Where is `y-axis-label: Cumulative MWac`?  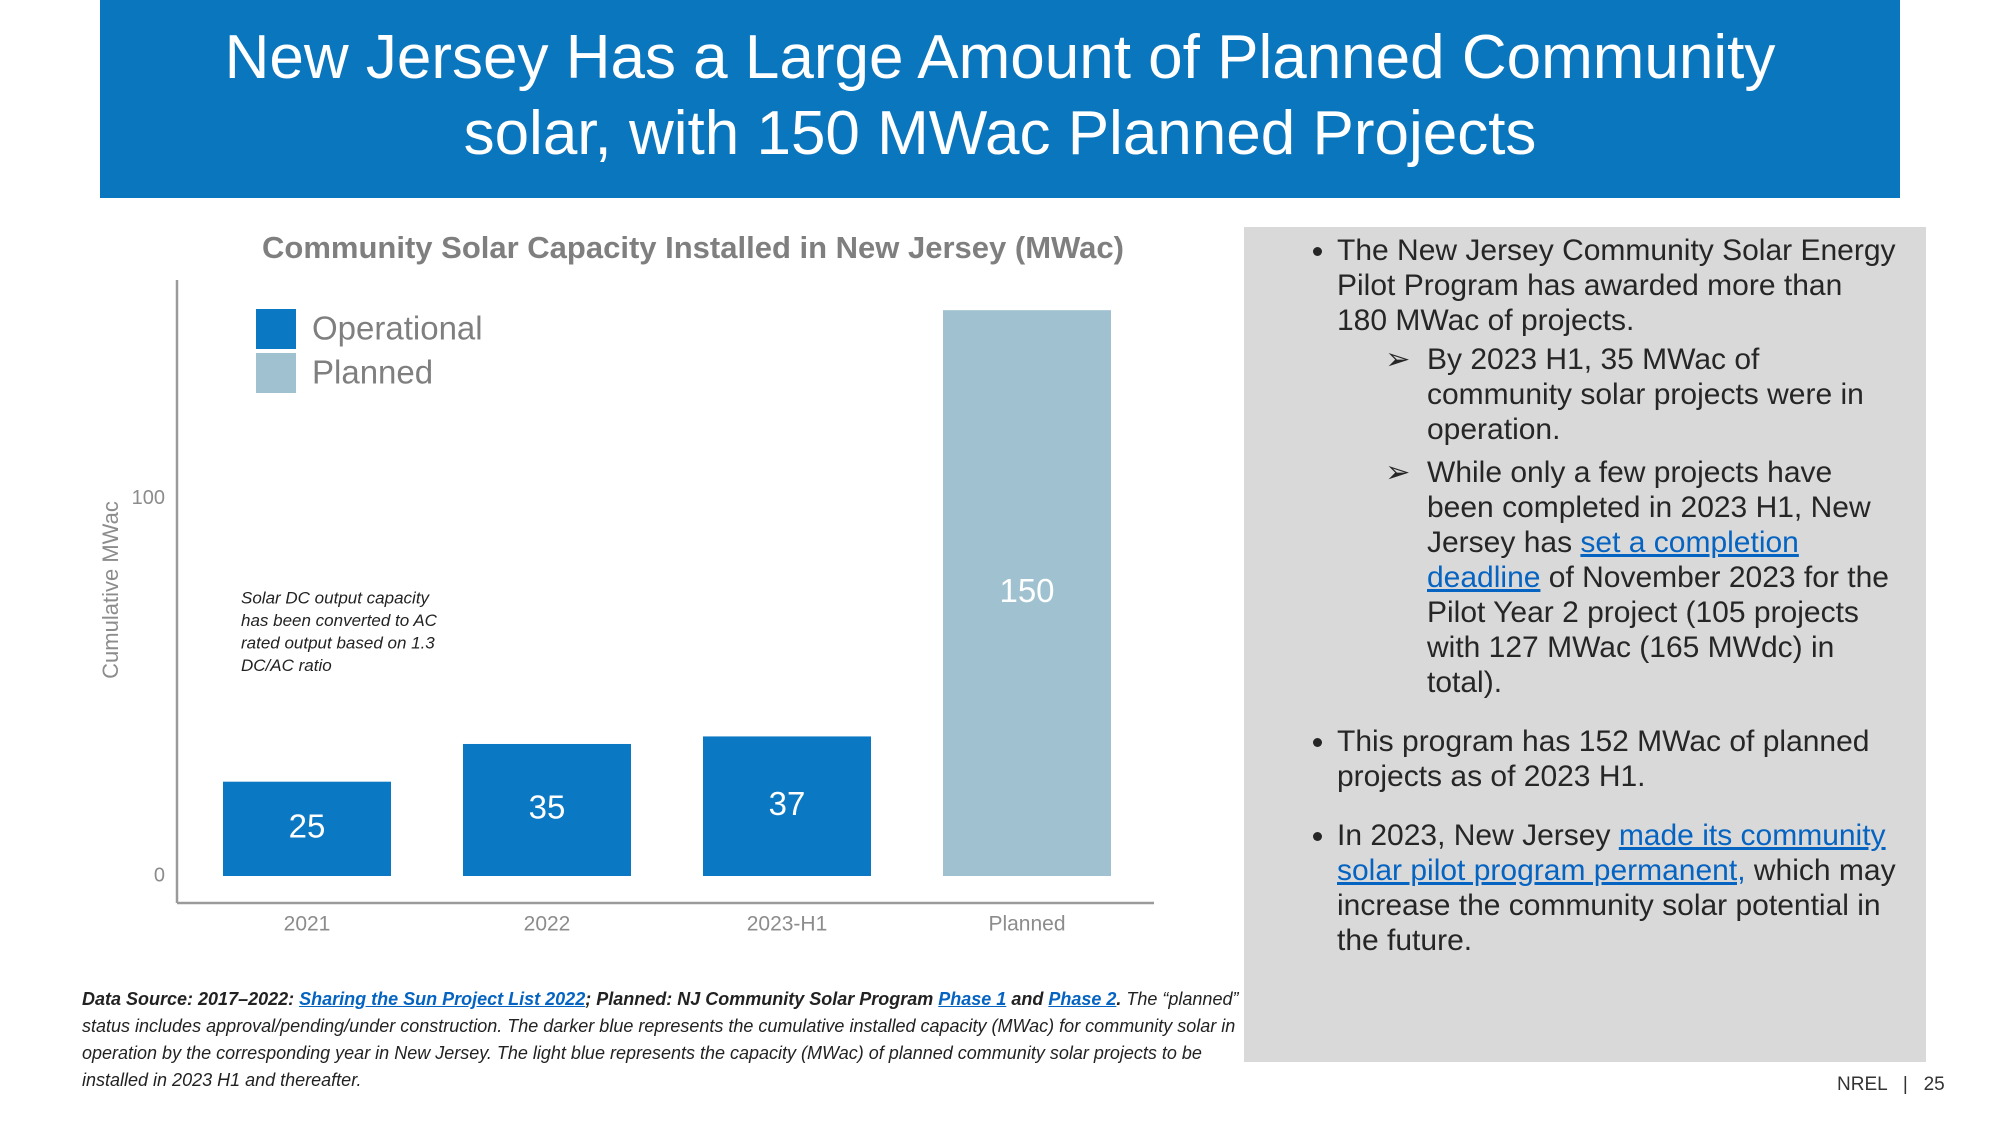 y-axis-label: Cumulative MWac is located at coordinates (110, 590).